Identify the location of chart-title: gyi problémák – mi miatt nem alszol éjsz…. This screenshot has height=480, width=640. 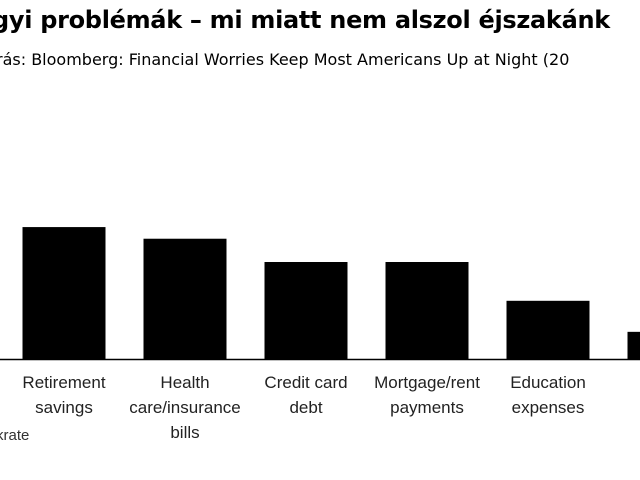
(305, 20).